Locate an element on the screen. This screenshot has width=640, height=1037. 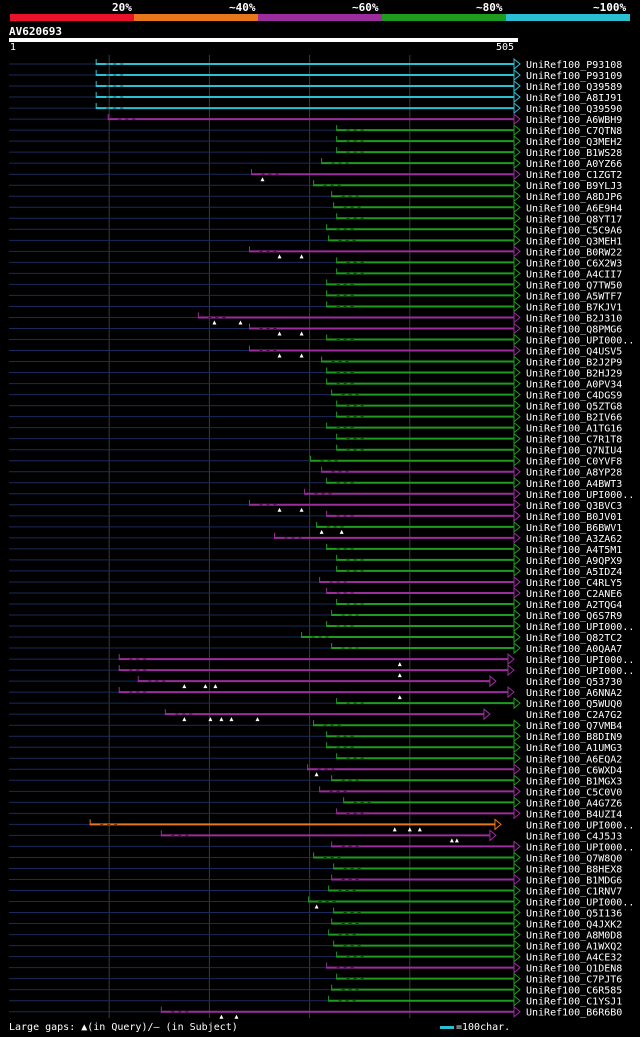
hit-label: UniRef100_B7KJV1 is located at coordinates (574, 307).